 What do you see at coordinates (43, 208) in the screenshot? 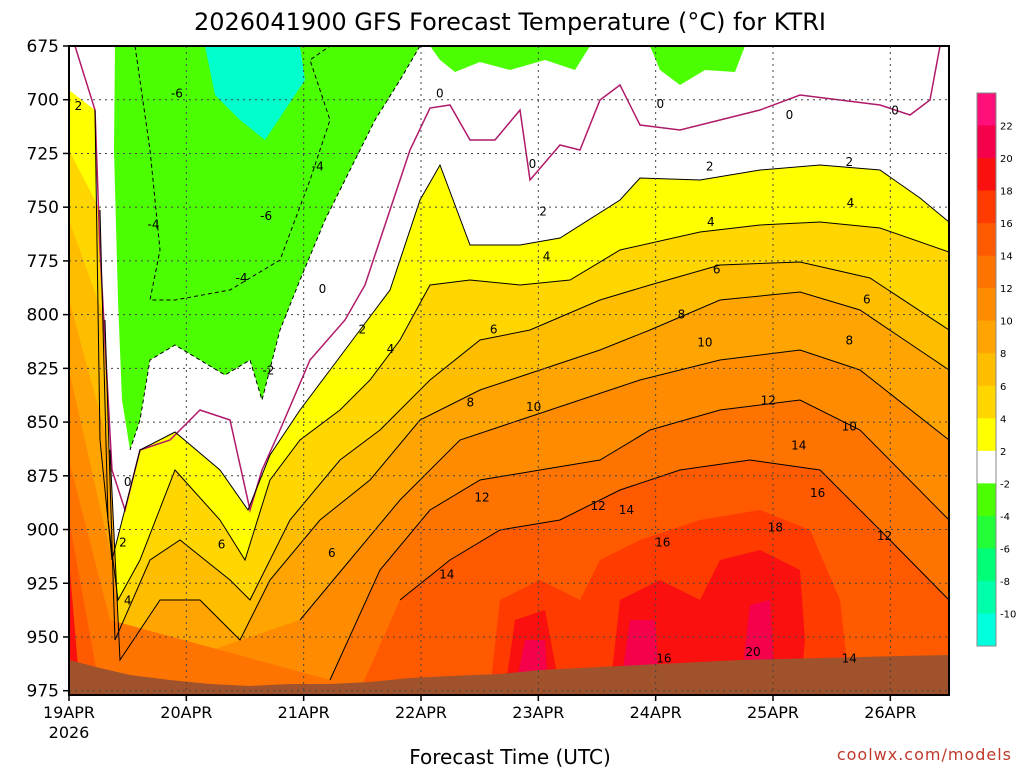
I see `y-tick-label: 750` at bounding box center [43, 208].